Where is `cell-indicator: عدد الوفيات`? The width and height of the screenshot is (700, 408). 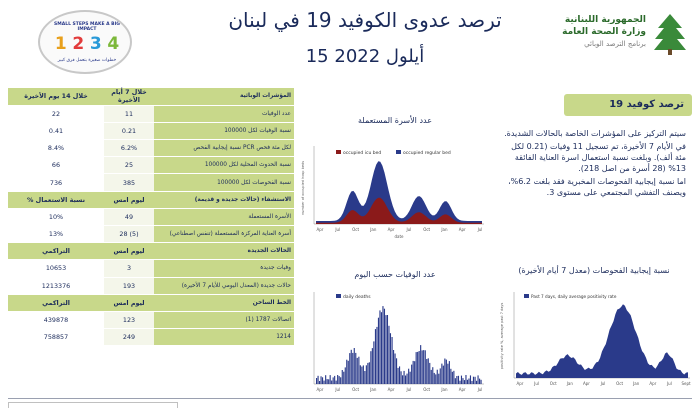
cell-indicator: عدد الوفيات is located at coordinates (224, 114).